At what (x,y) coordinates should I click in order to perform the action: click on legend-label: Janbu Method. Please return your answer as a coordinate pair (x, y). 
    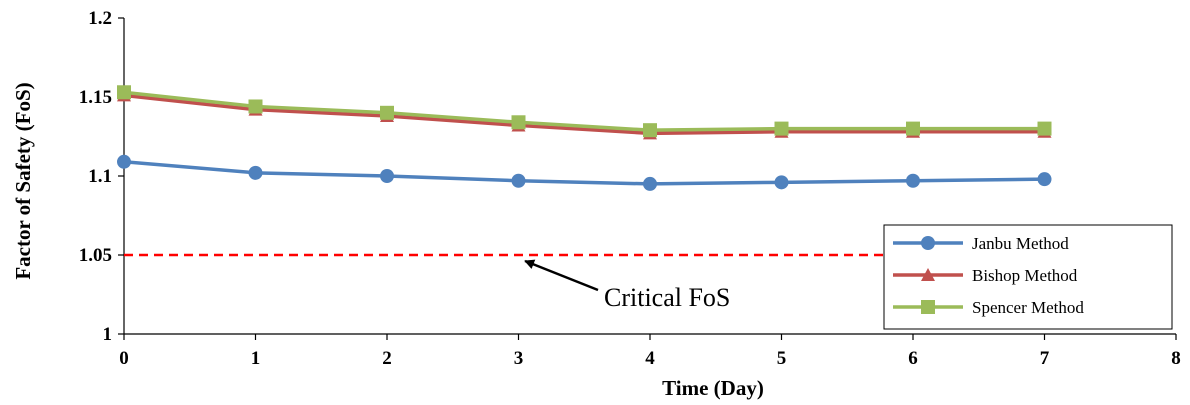
    Looking at the image, I should click on (1020, 243).